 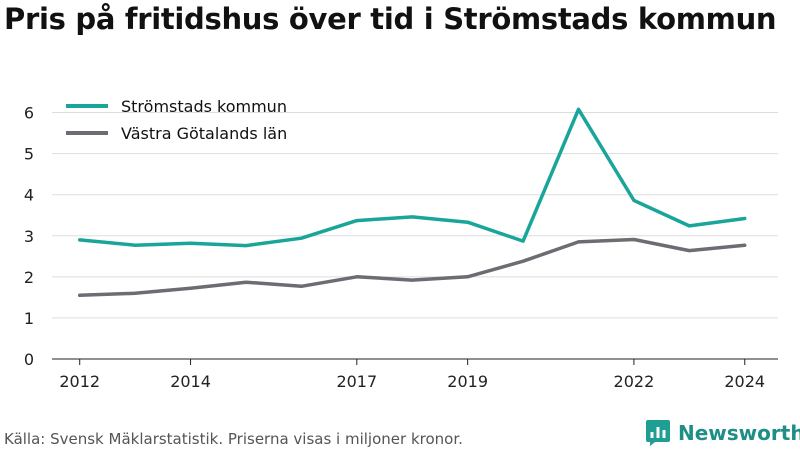 I want to click on y-tick-label: 6, so click(x=29, y=113).